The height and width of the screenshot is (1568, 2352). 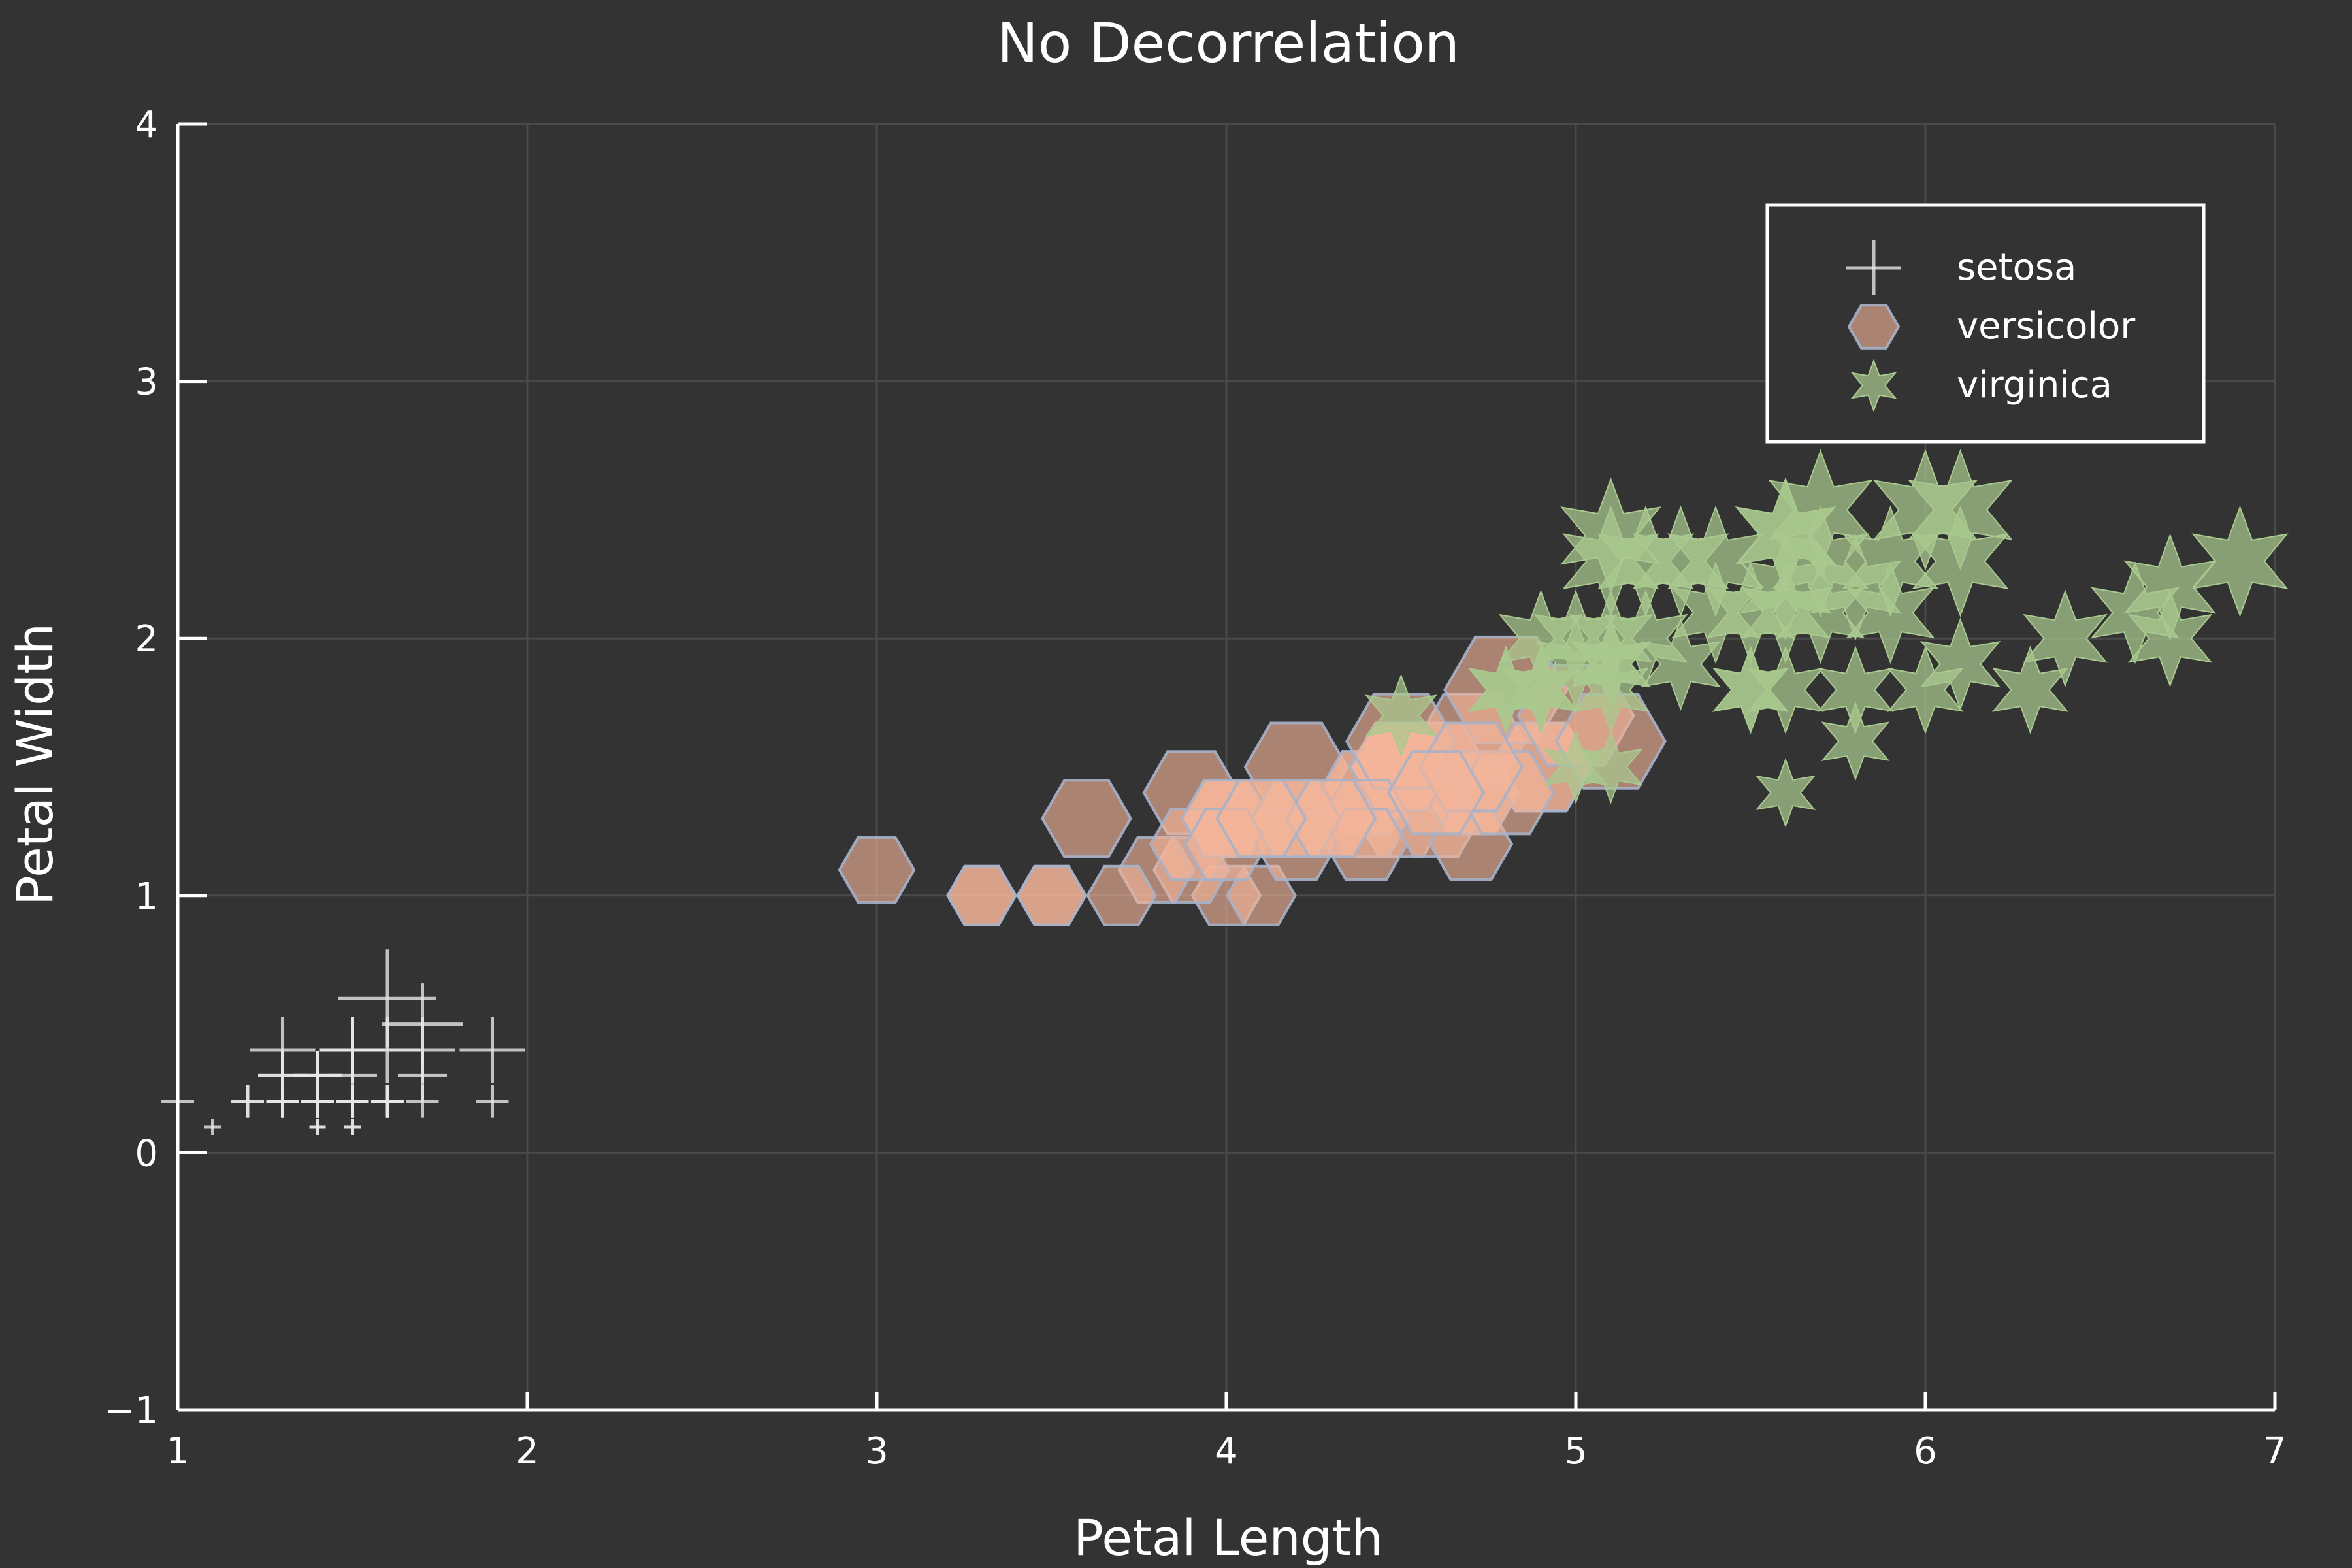 I want to click on y-tick-label: 3, so click(x=146, y=382).